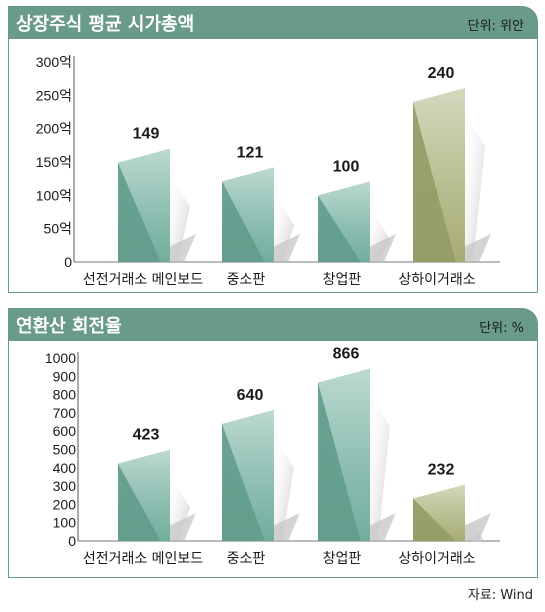  Describe the element at coordinates (65, 486) in the screenshot. I see `chart-2-y-tick-label: 300` at that location.